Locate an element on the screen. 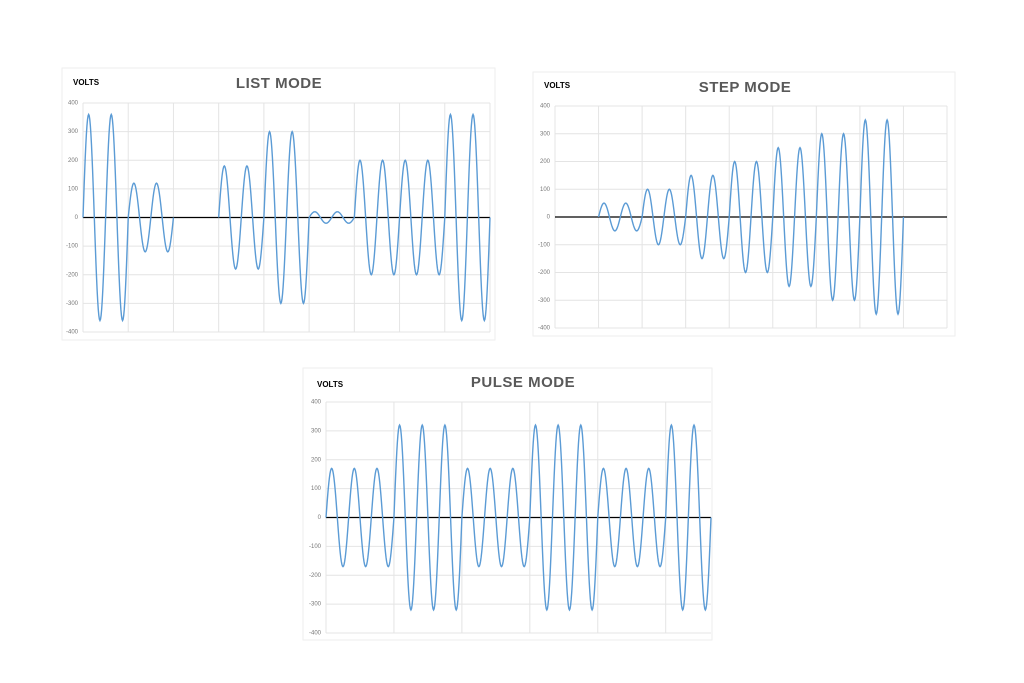 This screenshot has height=683, width=1024. chart-title: LIST MODE is located at coordinates (279, 83).